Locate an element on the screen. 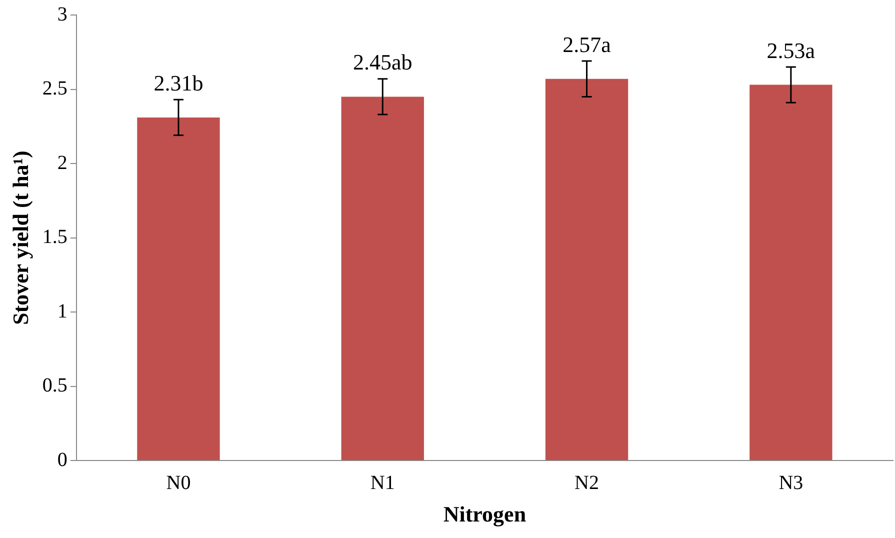  data-label: 2.53a is located at coordinates (791, 50).